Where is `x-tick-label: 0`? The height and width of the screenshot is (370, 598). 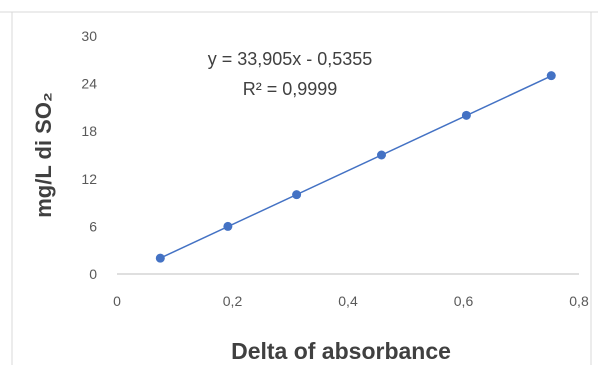
x-tick-label: 0 is located at coordinates (117, 301).